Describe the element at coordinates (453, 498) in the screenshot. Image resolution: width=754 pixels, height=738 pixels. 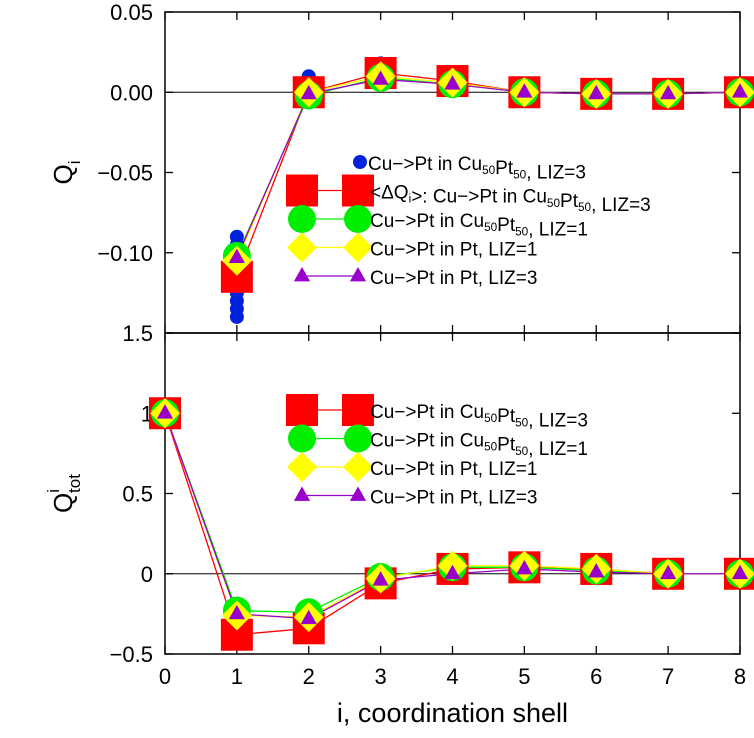
I see `bottom-legend-label: Cu−>Pt in Pt, LIZ=3` at that location.